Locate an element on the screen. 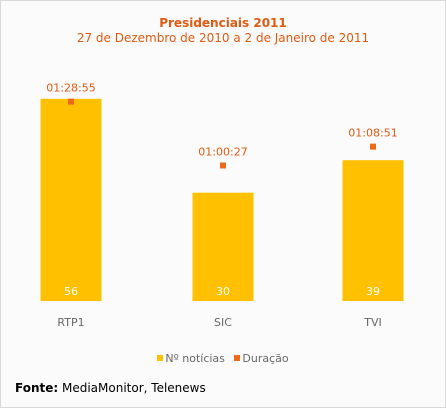 This screenshot has width=446, height=408. legend-label-noticias: Nº notícias is located at coordinates (195, 358).